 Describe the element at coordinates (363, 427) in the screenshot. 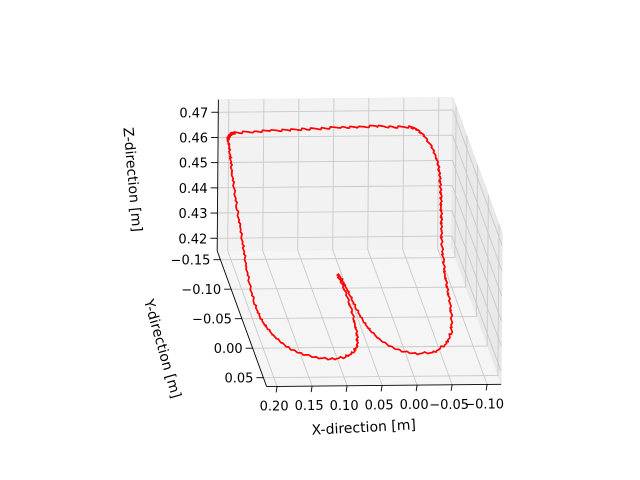

I see `x-axis-title: X-direction [m]` at that location.